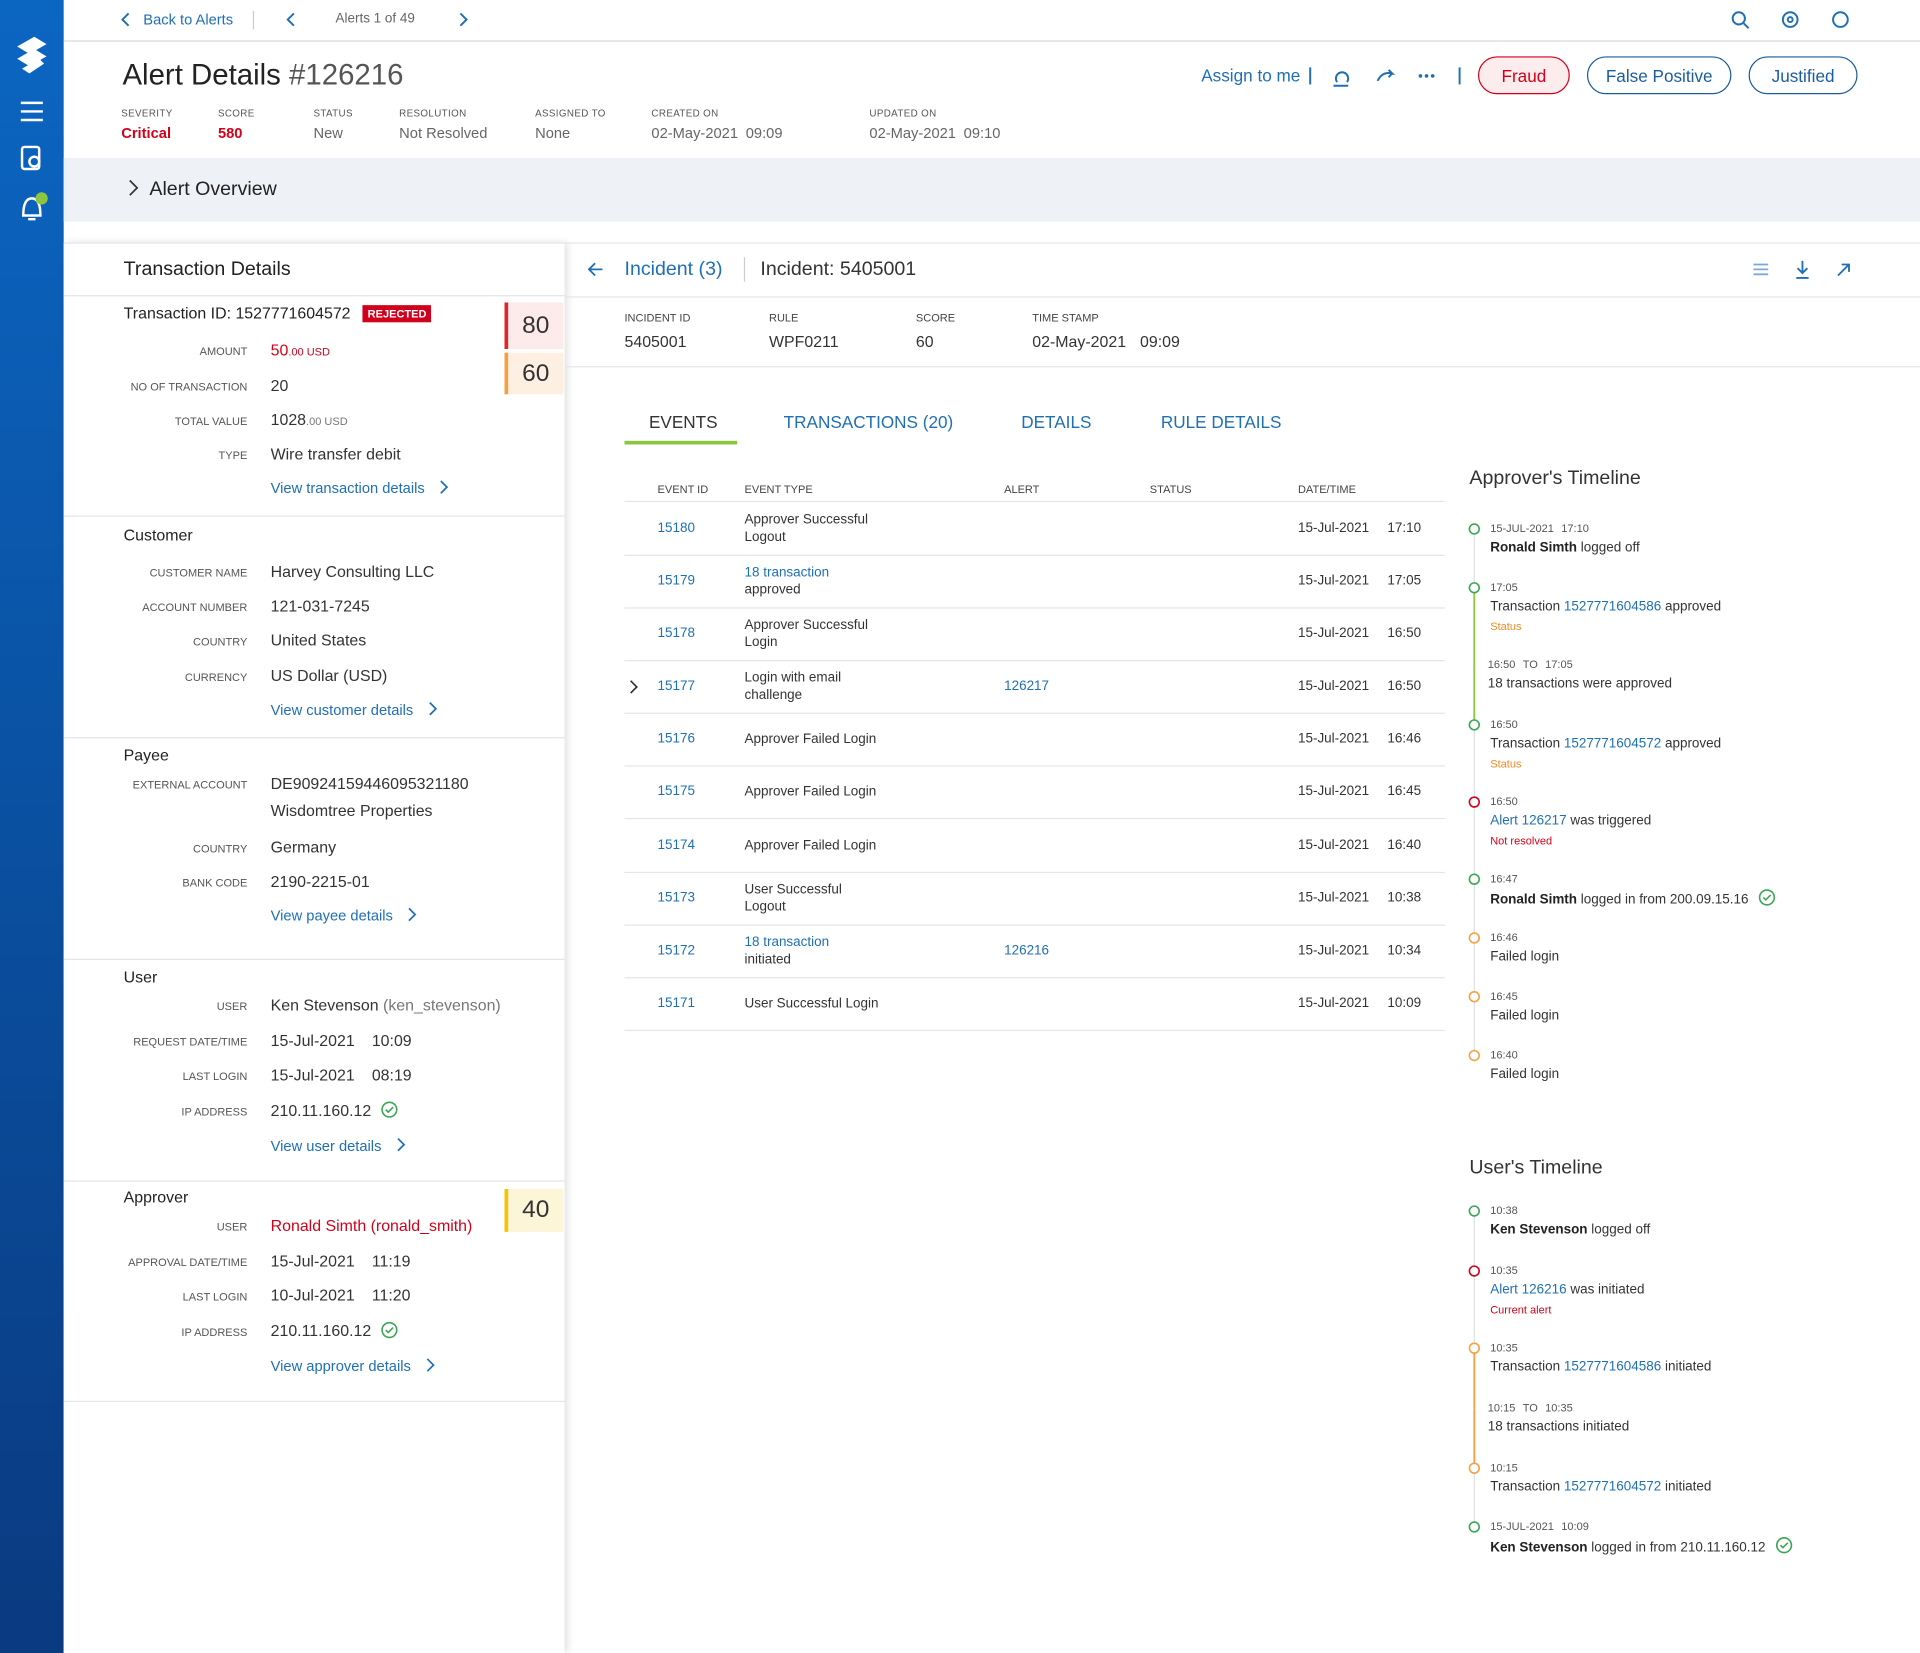 Image resolution: width=1920 pixels, height=1653 pixels. Describe the element at coordinates (1027, 951) in the screenshot. I see `event-alert: 126216` at that location.